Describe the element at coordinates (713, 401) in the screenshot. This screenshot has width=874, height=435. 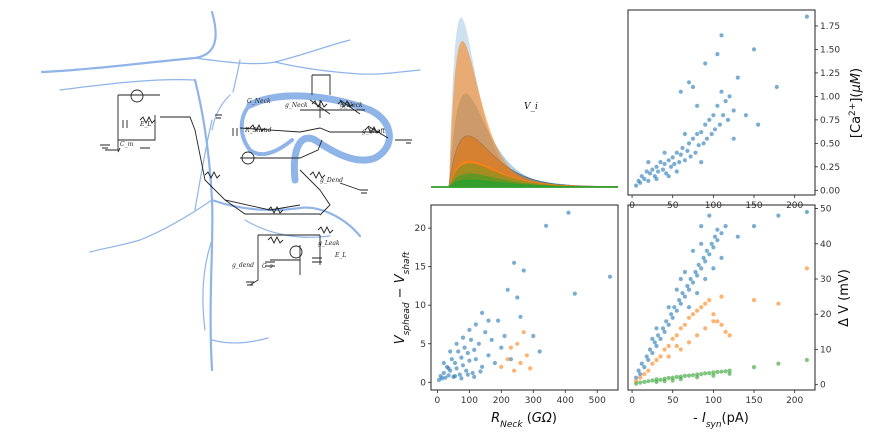
I see `isyn-xtick-label-2: 100` at that location.